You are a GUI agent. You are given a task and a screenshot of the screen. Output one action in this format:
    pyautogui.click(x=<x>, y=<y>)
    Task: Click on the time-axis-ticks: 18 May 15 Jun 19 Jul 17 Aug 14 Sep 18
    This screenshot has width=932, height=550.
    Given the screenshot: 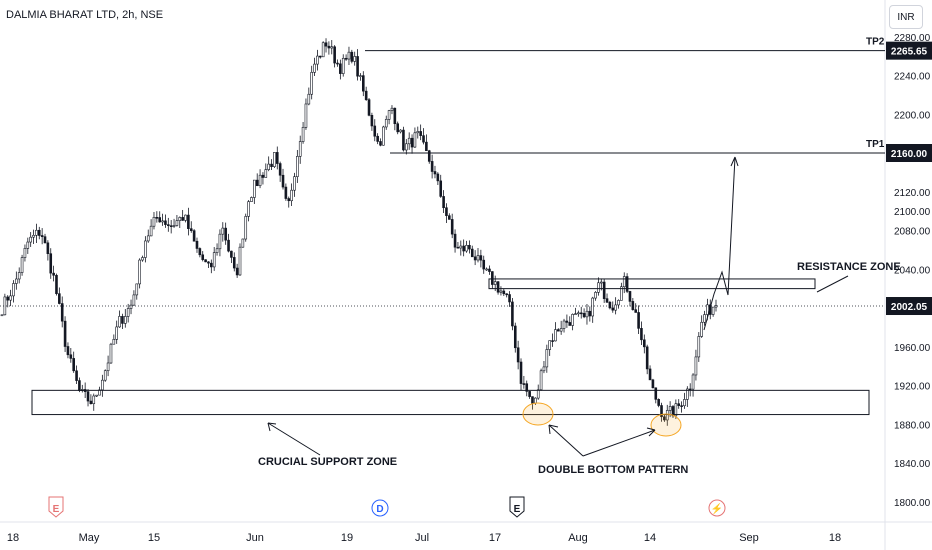 What is the action you would take?
    pyautogui.click(x=424, y=538)
    